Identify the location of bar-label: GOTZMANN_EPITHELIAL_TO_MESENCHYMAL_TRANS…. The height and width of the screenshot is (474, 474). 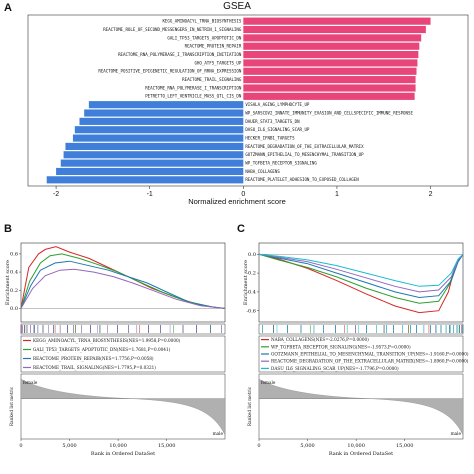
(304, 154).